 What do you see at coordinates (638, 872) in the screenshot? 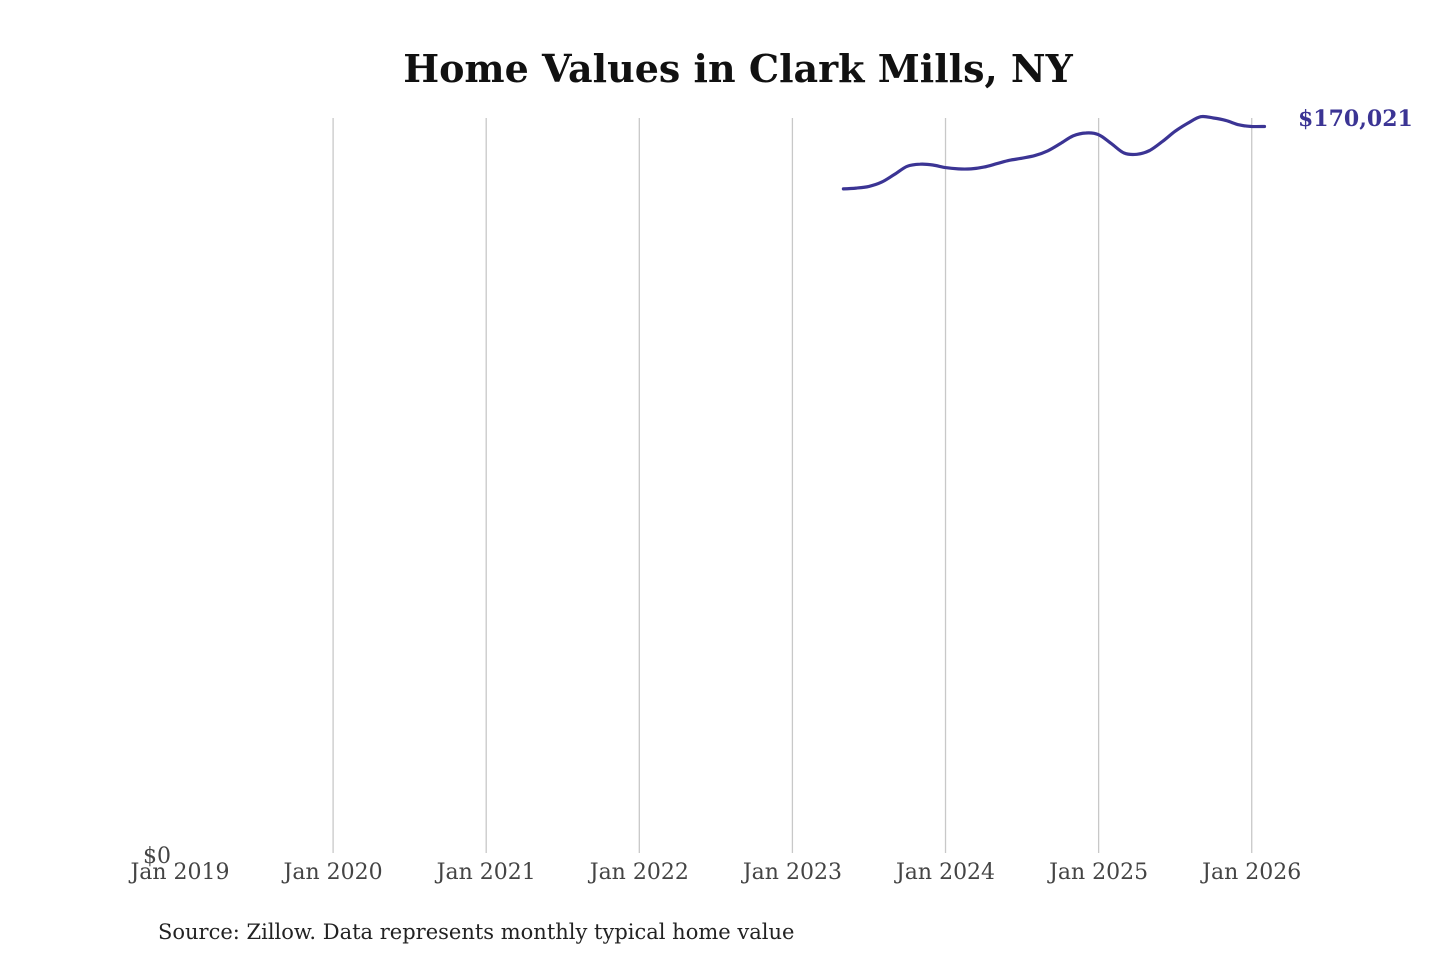
I see `x-tick-label-2022: Jan 2022` at bounding box center [638, 872].